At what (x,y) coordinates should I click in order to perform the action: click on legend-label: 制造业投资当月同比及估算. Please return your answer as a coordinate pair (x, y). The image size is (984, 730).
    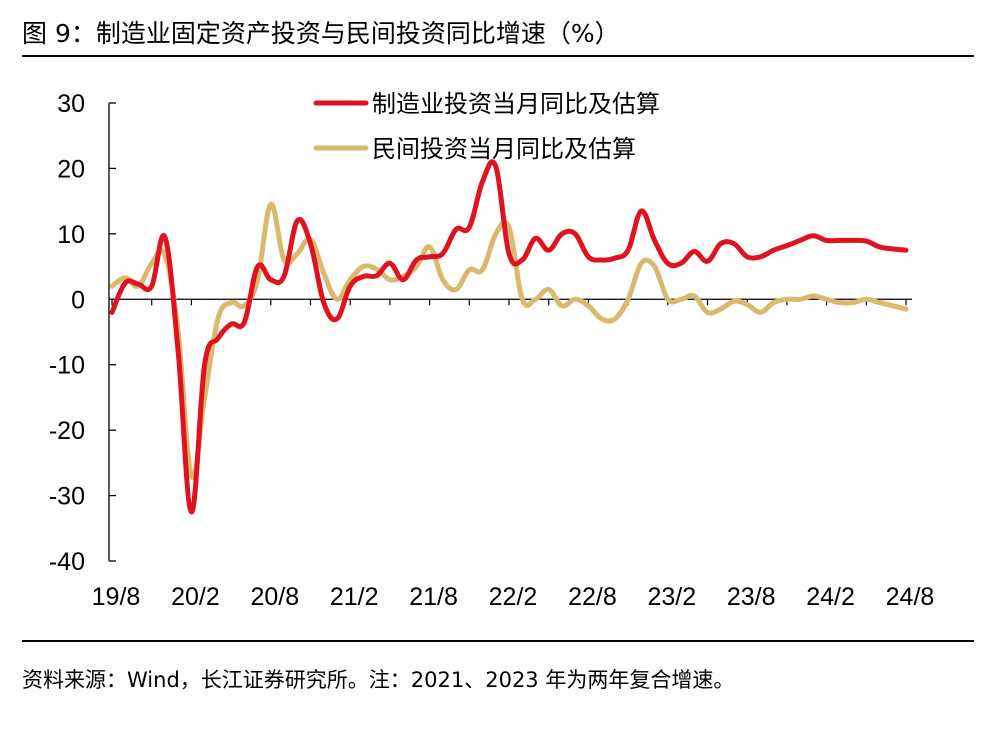
    Looking at the image, I should click on (516, 104).